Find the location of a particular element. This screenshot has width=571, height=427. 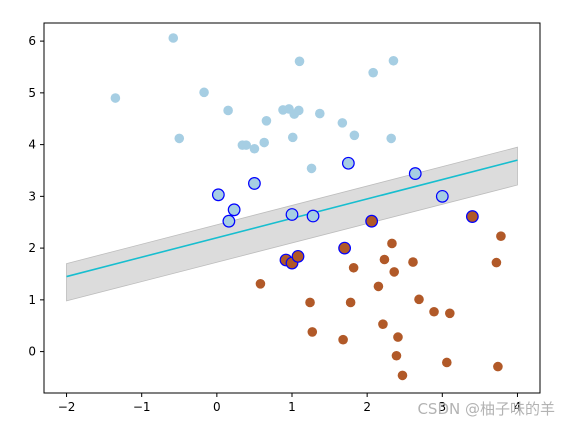

x-tick-label: −2 is located at coordinates (67, 407).